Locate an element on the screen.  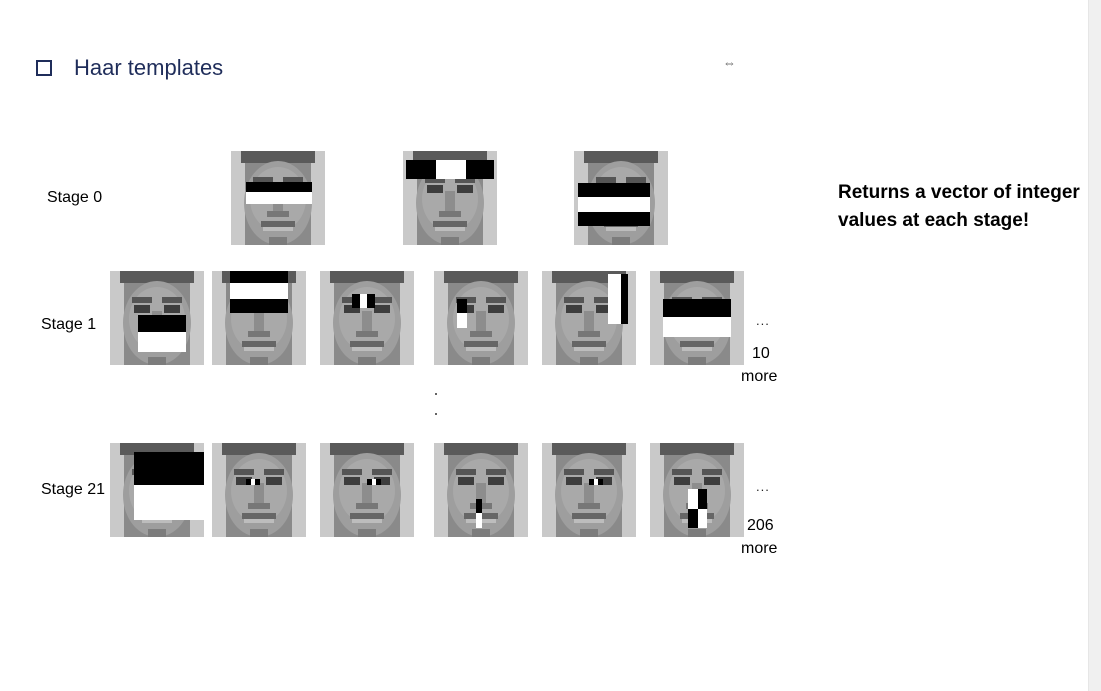
vertical-scrollbar is located at coordinates (1094, 345).